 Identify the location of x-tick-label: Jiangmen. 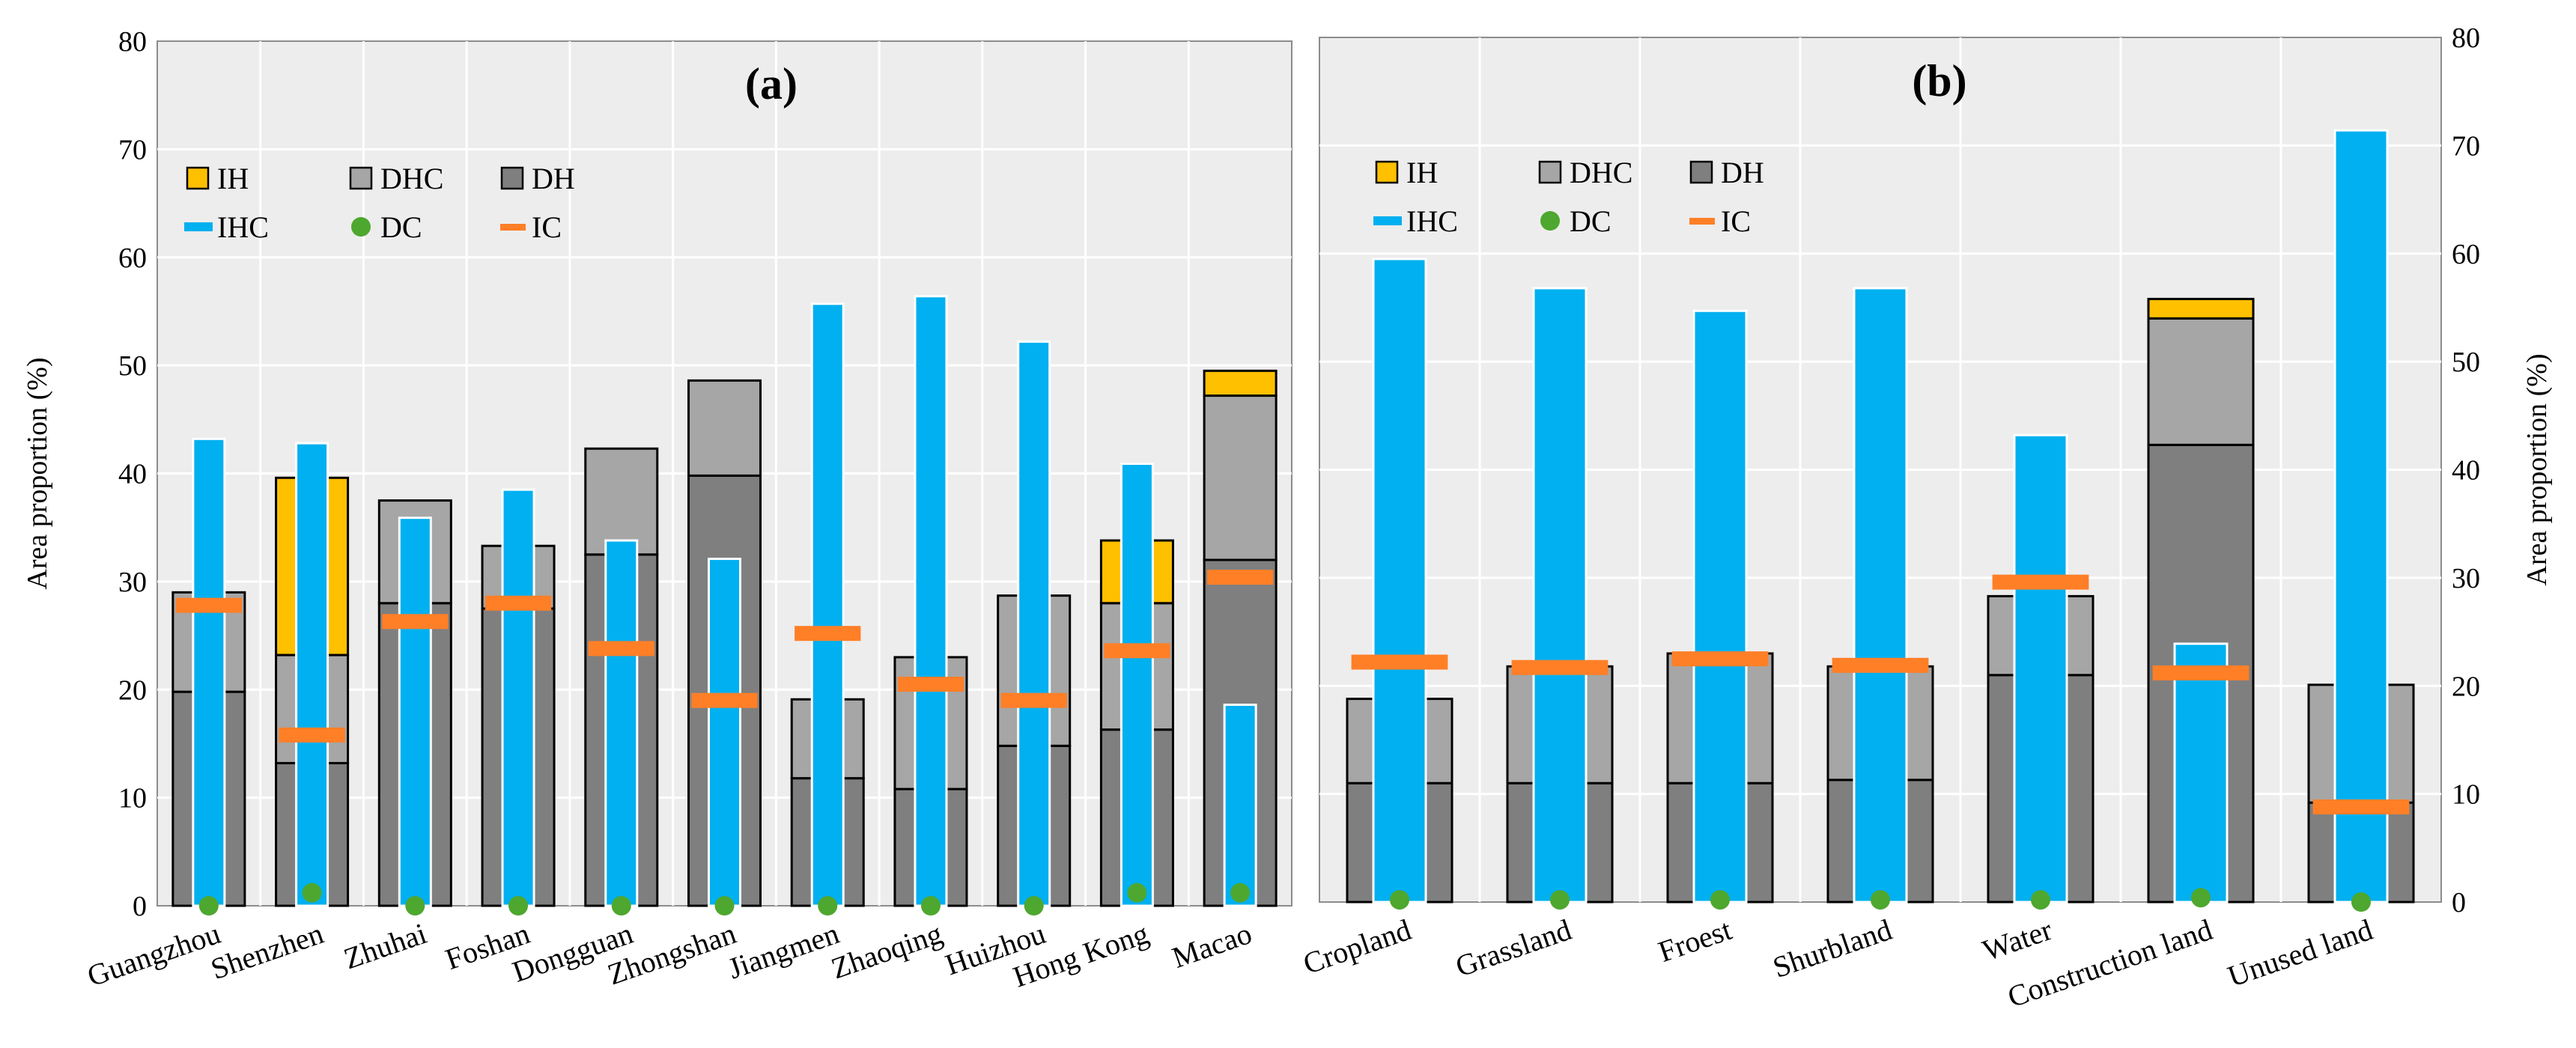
(784, 950).